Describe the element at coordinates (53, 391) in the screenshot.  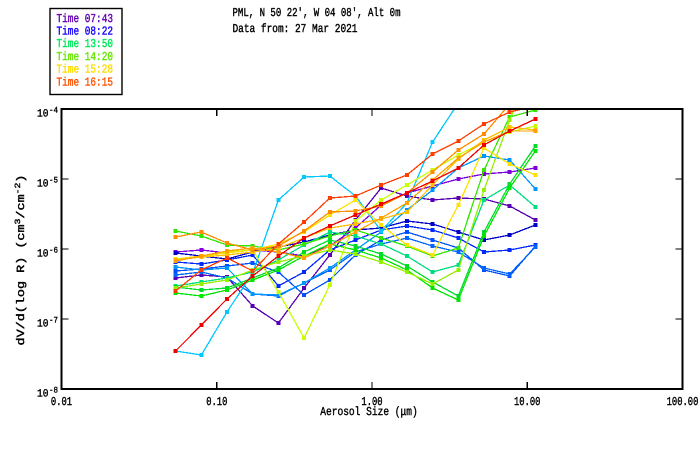
I see `svg-text: -8` at that location.